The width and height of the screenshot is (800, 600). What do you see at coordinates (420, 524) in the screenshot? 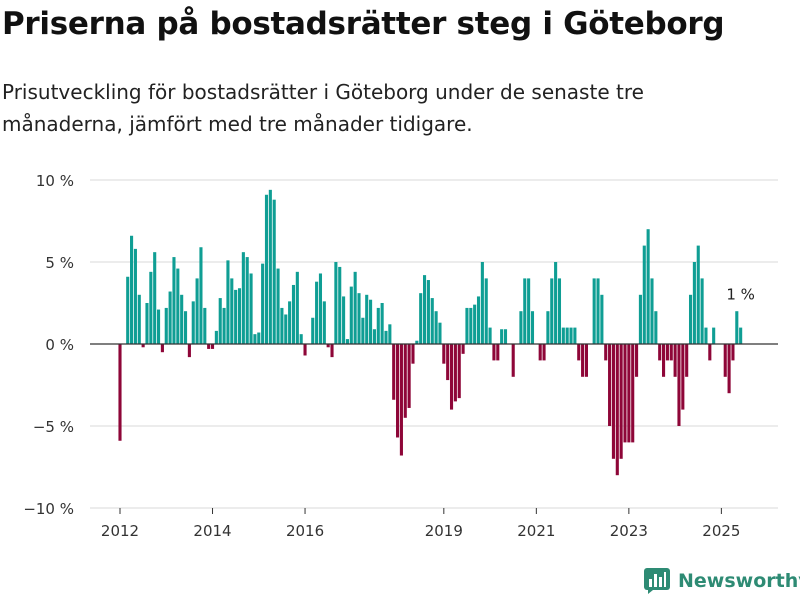
I see `x-axis: 2012 2014 2016 2019 2021 2023 2025` at bounding box center [420, 524].